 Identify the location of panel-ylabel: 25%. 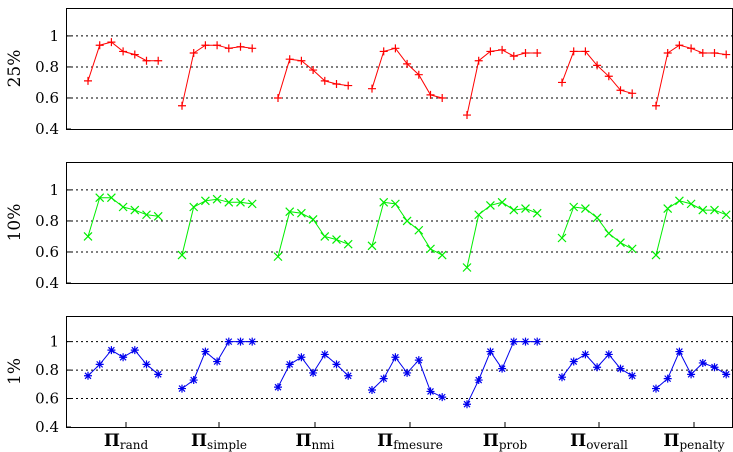
(15, 69).